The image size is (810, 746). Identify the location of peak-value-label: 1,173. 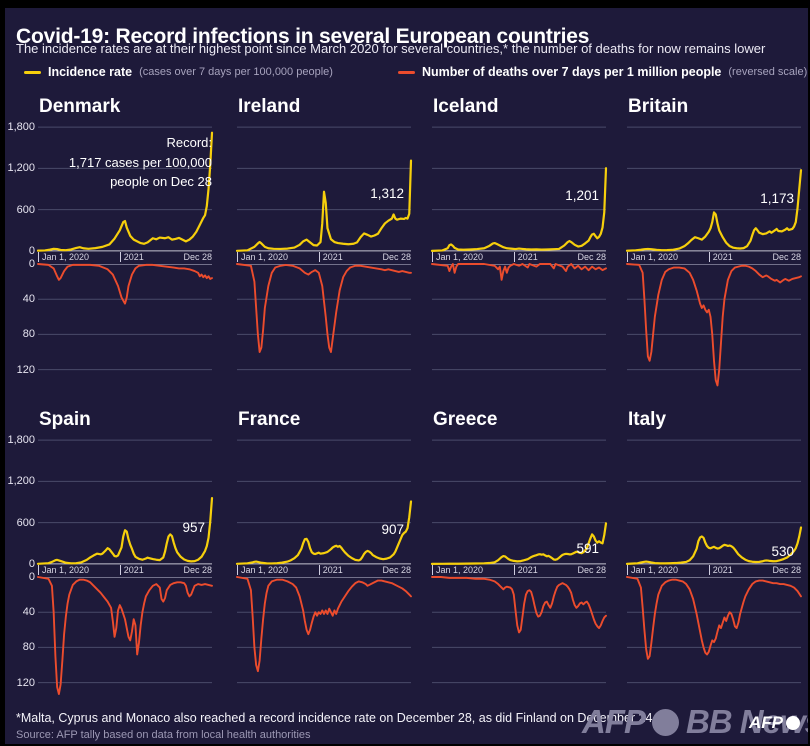
(777, 198).